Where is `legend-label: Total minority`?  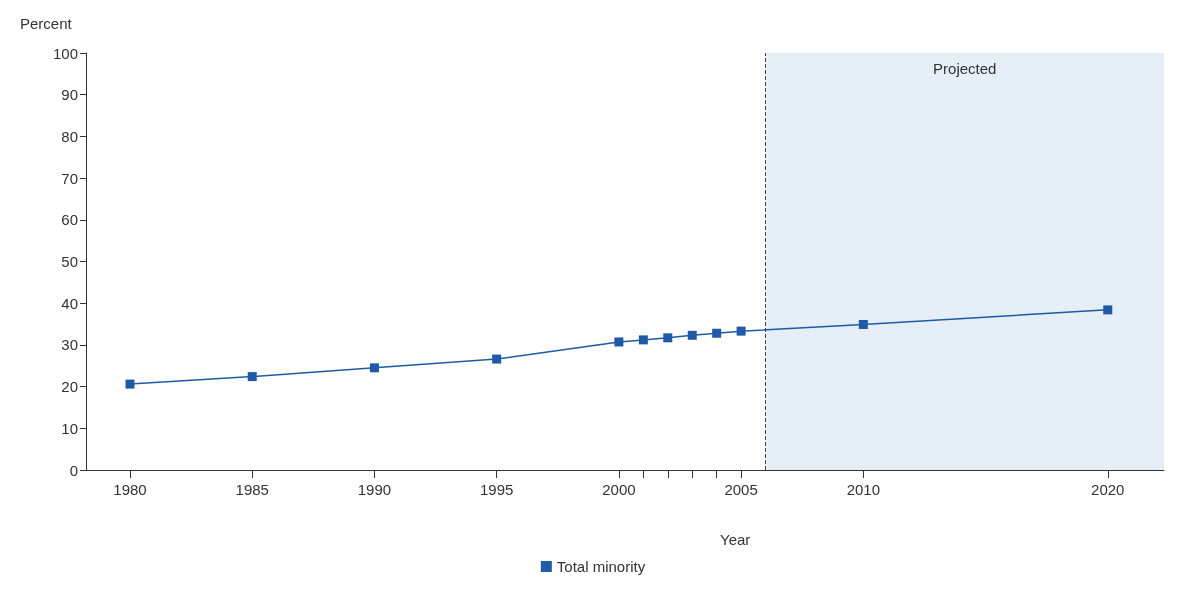
legend-label: Total minority is located at coordinates (601, 566).